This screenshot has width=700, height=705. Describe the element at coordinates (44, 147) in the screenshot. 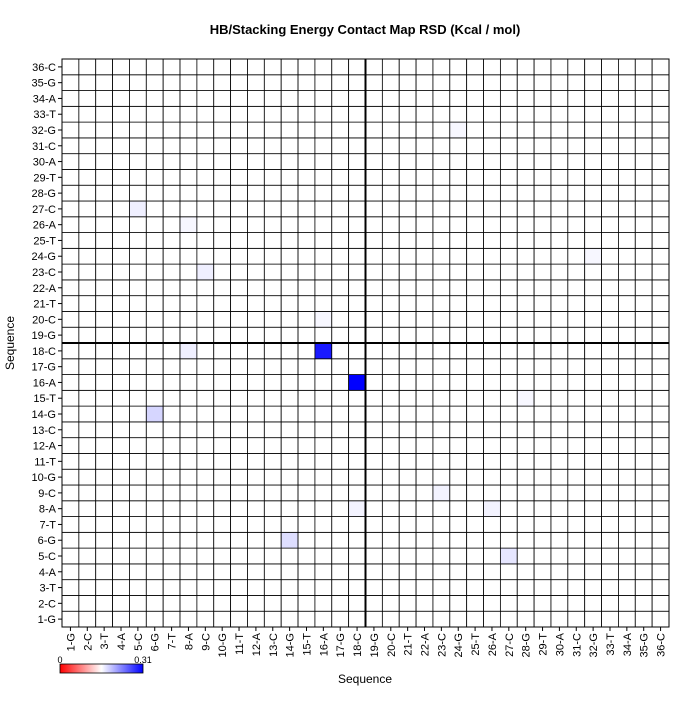

I see `y-tick-label: 31-C` at that location.